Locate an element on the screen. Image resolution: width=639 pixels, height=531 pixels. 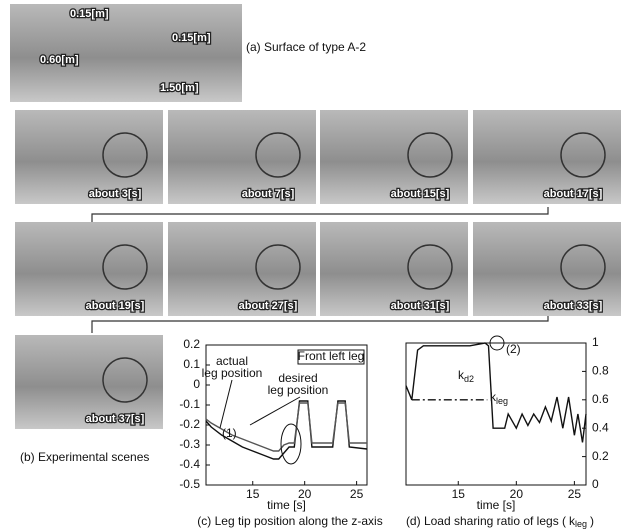
scene-label: about 31[s] is located at coordinates (420, 306).